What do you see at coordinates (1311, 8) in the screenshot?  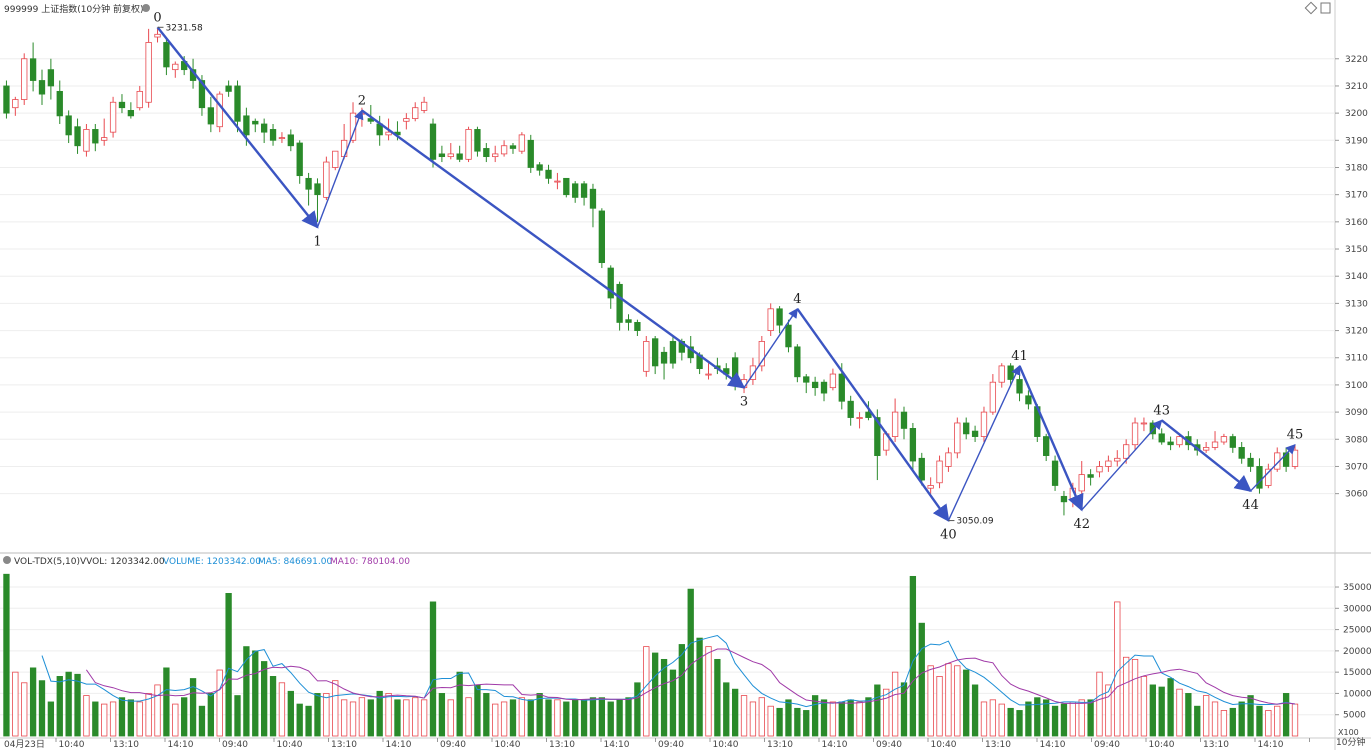 I see `diamond-icon` at bounding box center [1311, 8].